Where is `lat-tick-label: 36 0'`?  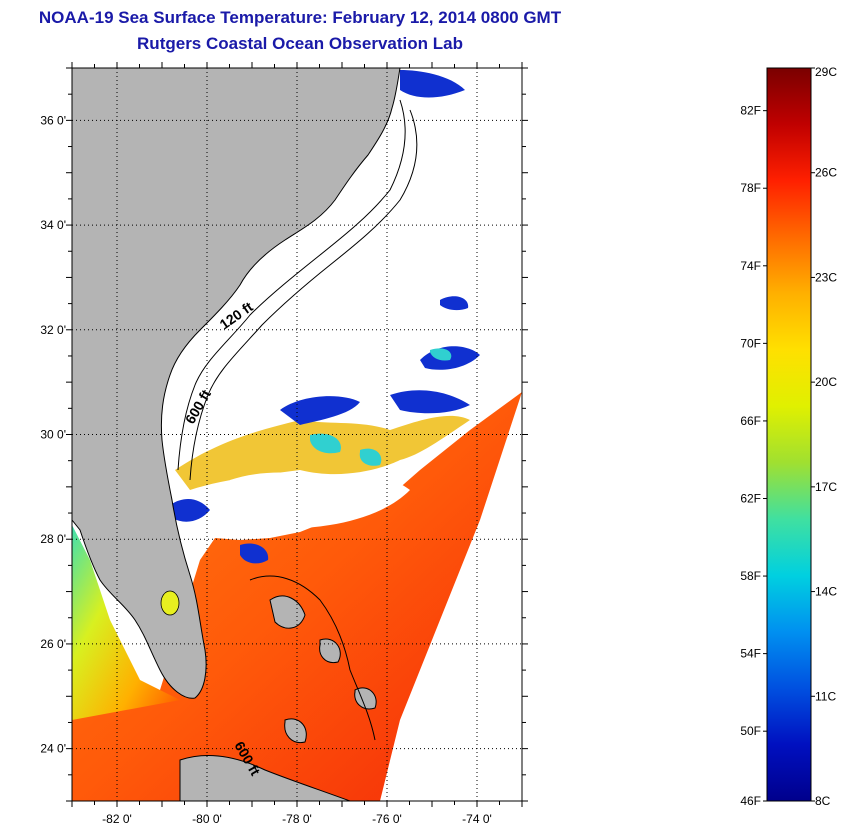
lat-tick-label: 36 0' is located at coordinates (53, 120).